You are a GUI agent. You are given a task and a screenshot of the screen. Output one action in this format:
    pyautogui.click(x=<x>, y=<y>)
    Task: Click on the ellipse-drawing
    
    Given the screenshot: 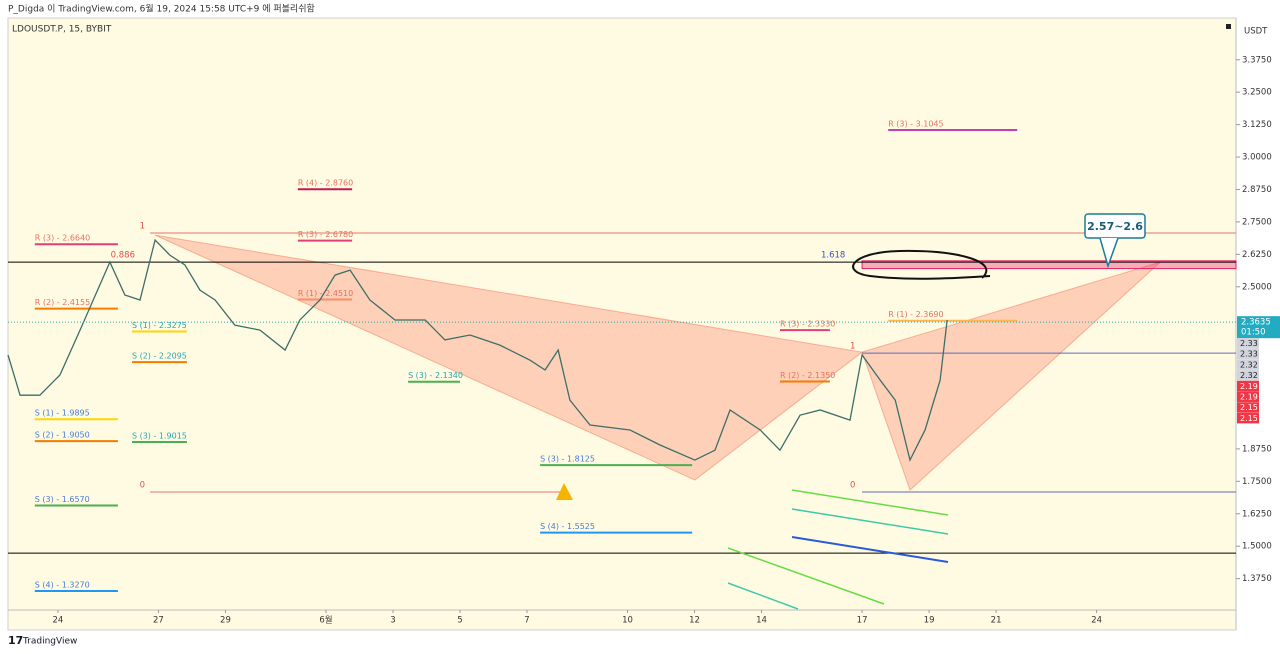 What is the action you would take?
    pyautogui.click(x=921, y=264)
    